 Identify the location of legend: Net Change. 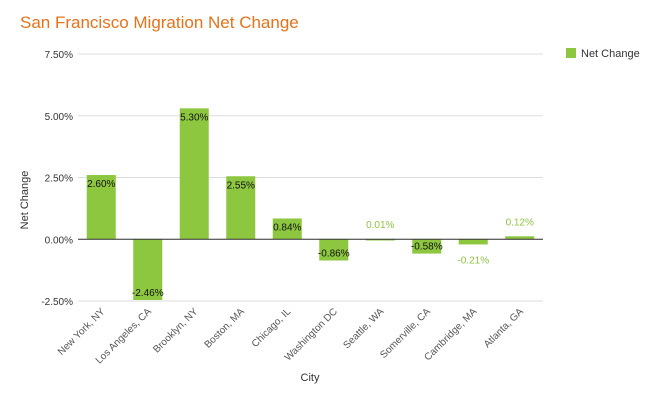
(603, 54).